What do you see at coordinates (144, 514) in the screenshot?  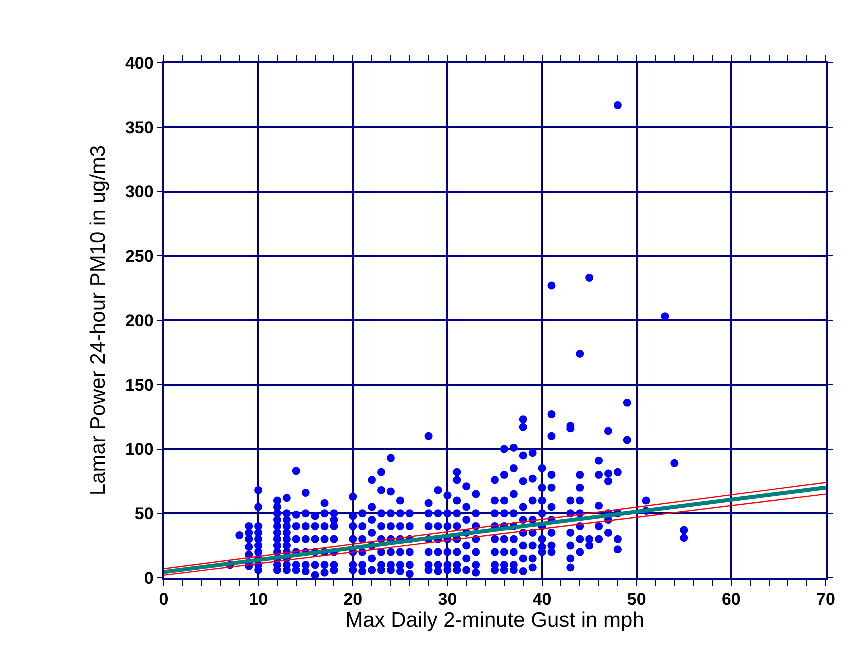 I see `y-tick-label: 50` at bounding box center [144, 514].